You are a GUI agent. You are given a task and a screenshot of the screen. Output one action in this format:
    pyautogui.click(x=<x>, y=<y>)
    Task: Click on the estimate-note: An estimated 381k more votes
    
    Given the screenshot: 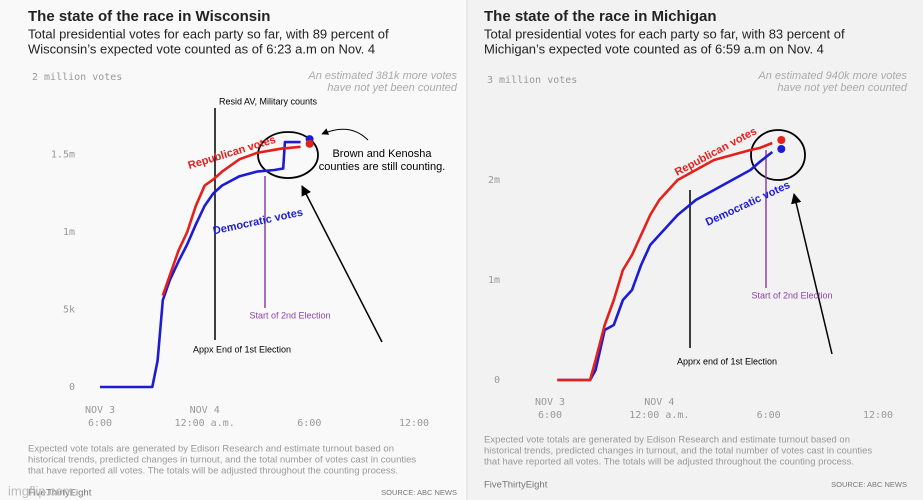 What is the action you would take?
    pyautogui.click(x=382, y=76)
    